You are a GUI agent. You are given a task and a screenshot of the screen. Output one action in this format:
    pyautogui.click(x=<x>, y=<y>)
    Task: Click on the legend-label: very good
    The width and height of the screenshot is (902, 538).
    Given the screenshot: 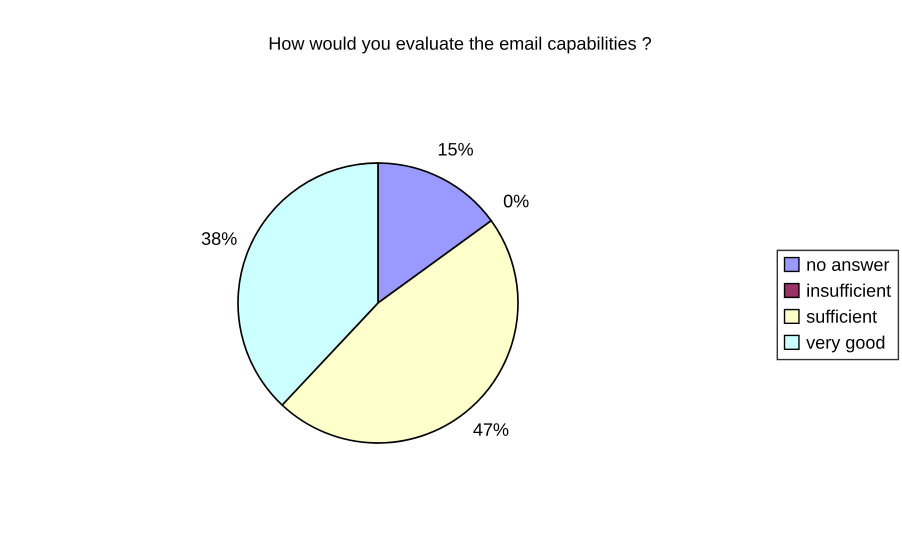 What is the action you would take?
    pyautogui.click(x=845, y=344)
    